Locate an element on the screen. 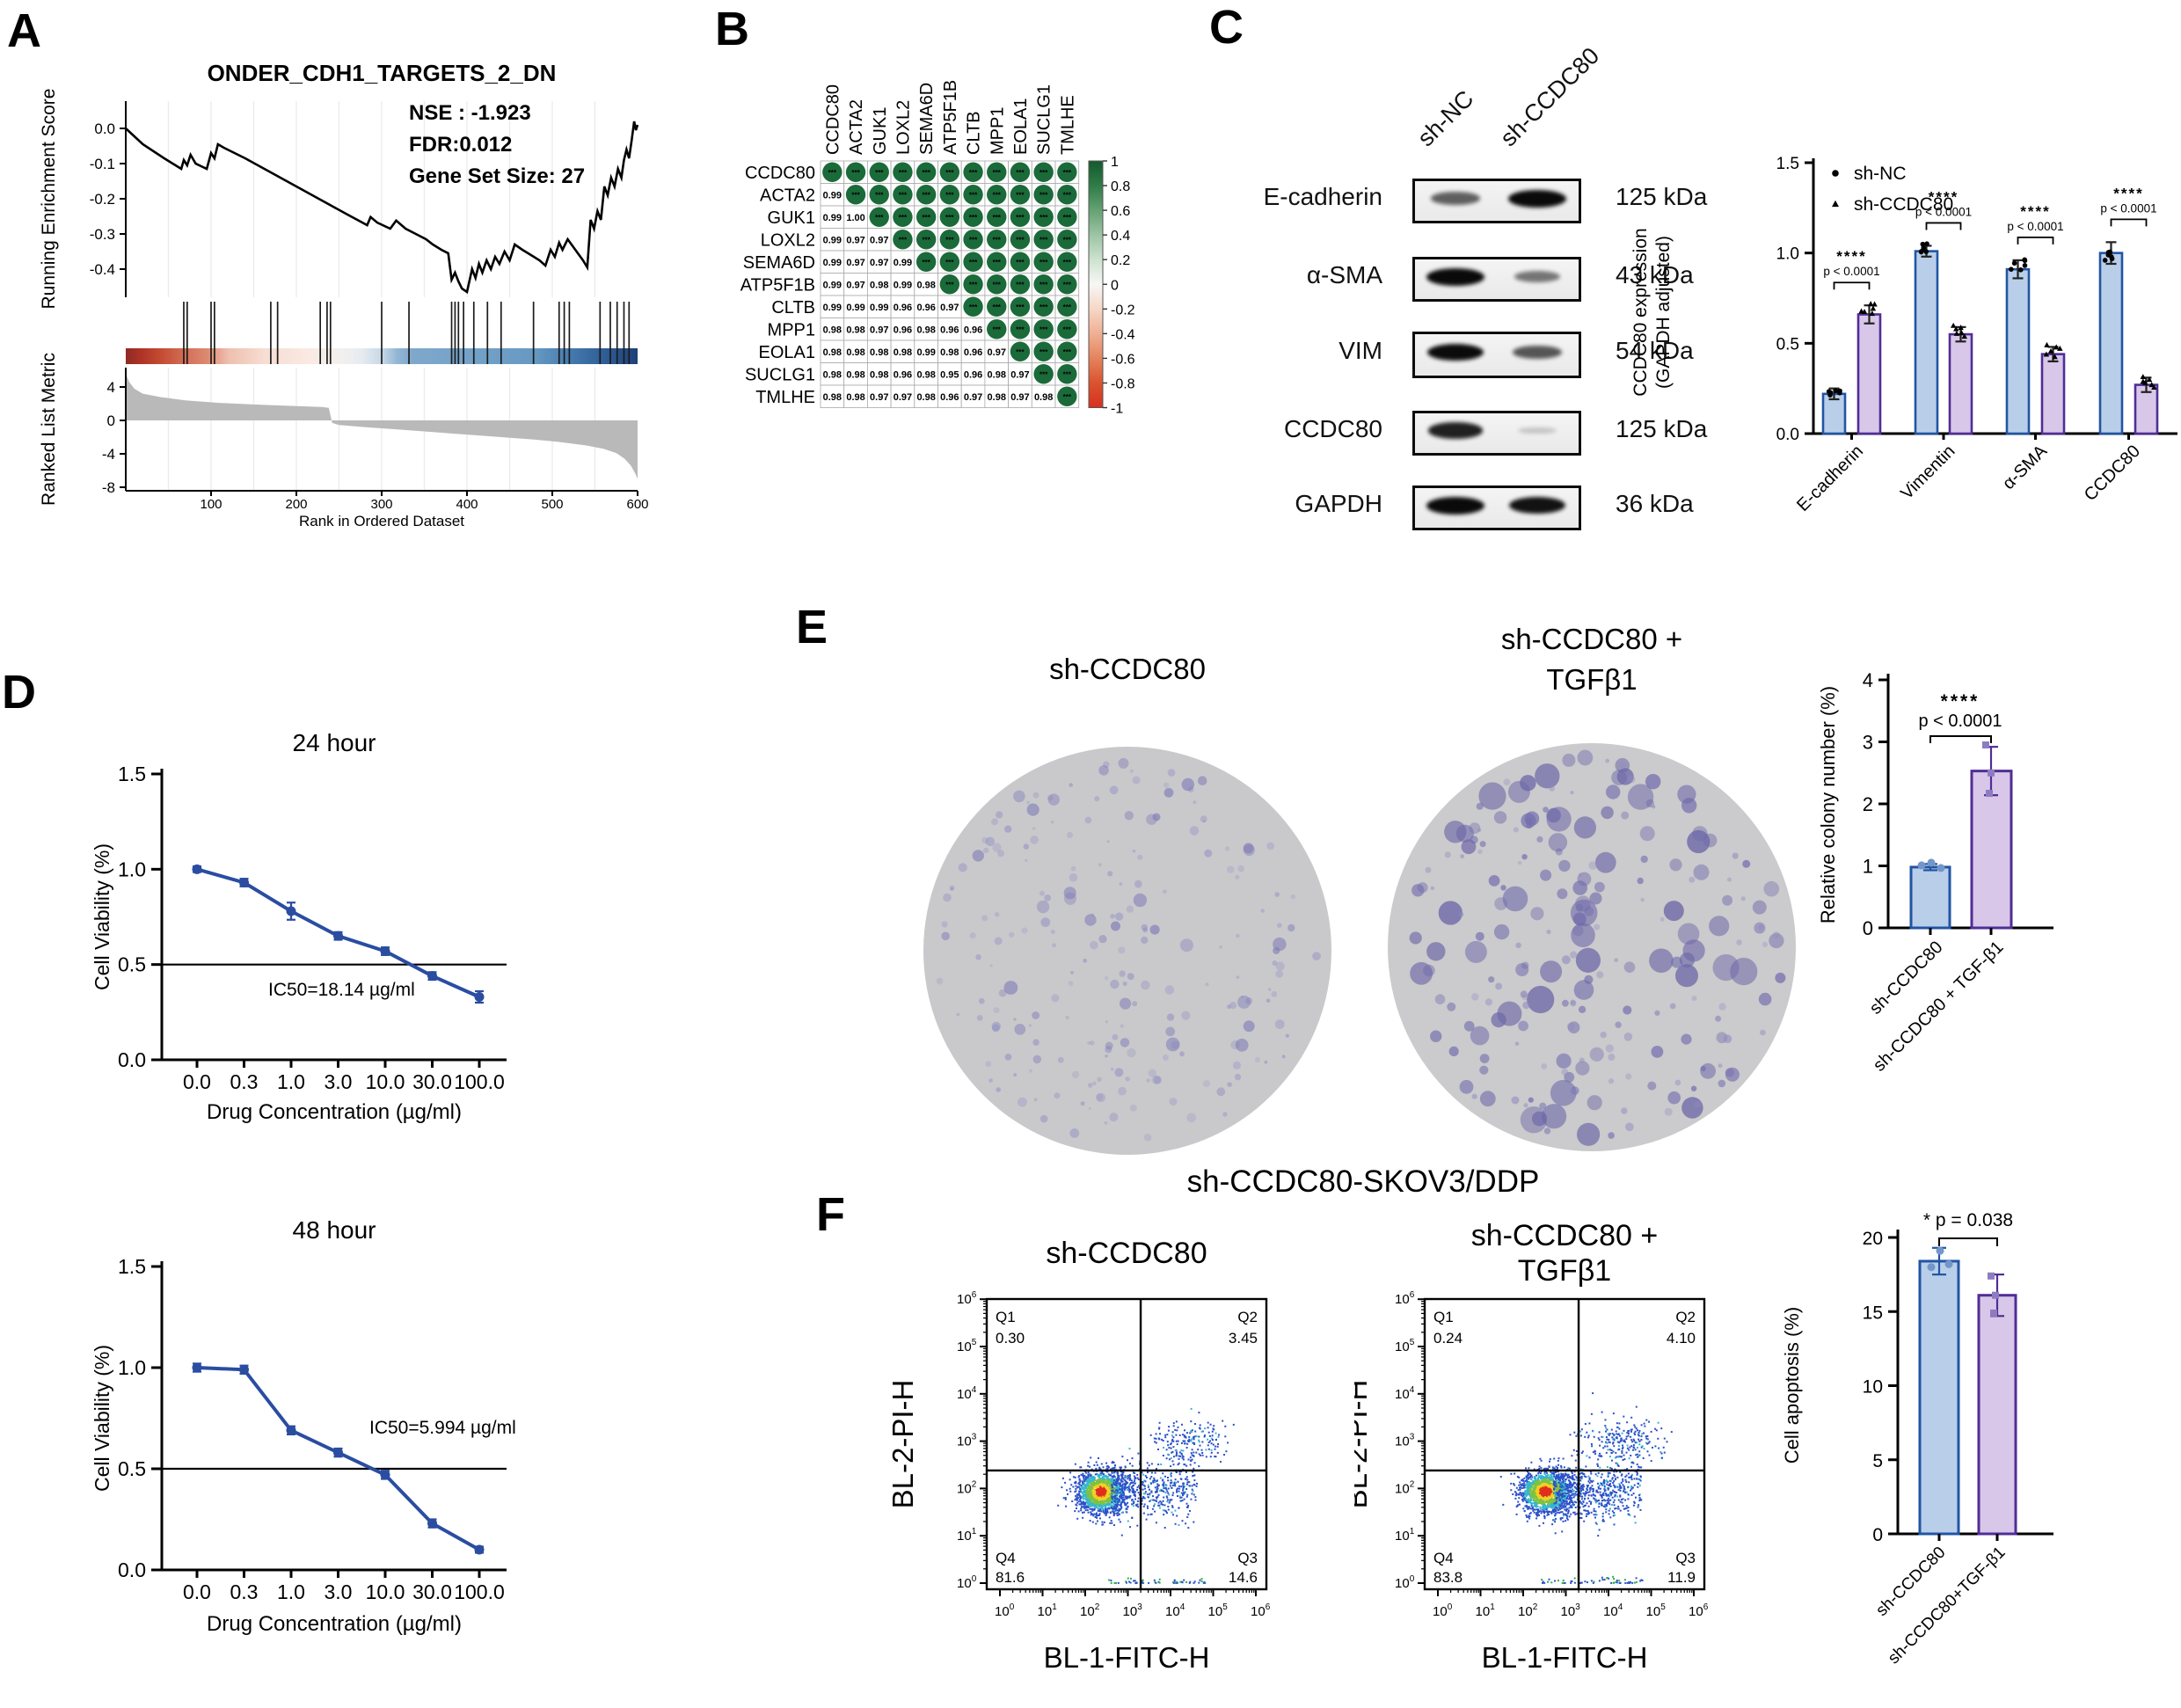 This screenshot has width=2181, height=1708. plate-sh-ccdc80 is located at coordinates (1127, 951).